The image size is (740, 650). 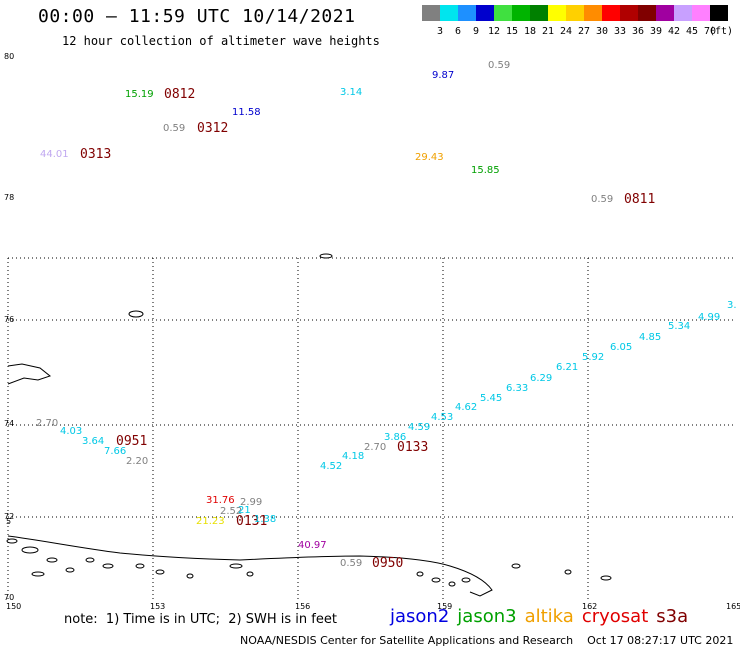 I want to click on pass-time-label: 0811, so click(x=639, y=199).